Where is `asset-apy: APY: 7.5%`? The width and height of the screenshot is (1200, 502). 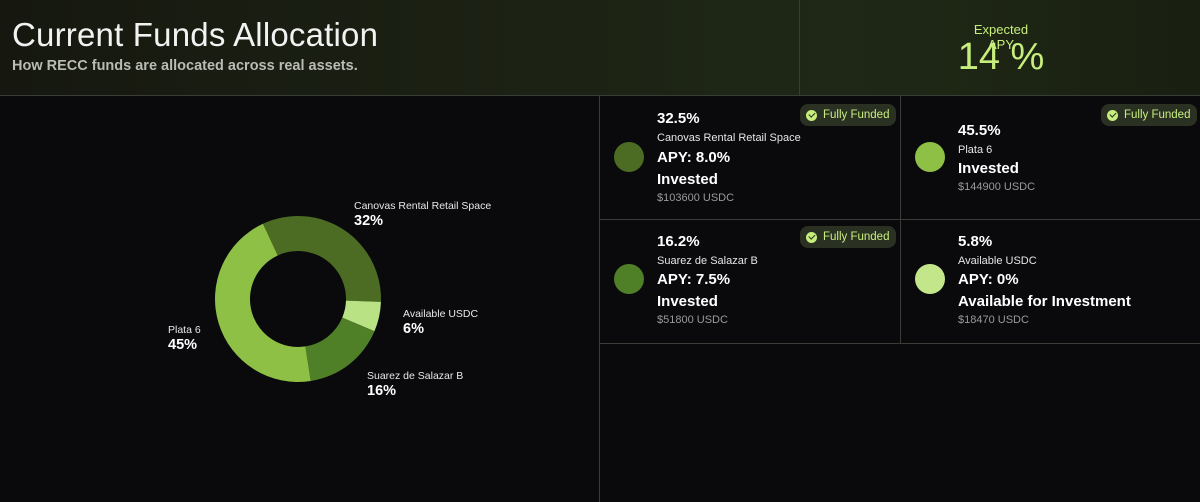
asset-apy: APY: 7.5% is located at coordinates (694, 279).